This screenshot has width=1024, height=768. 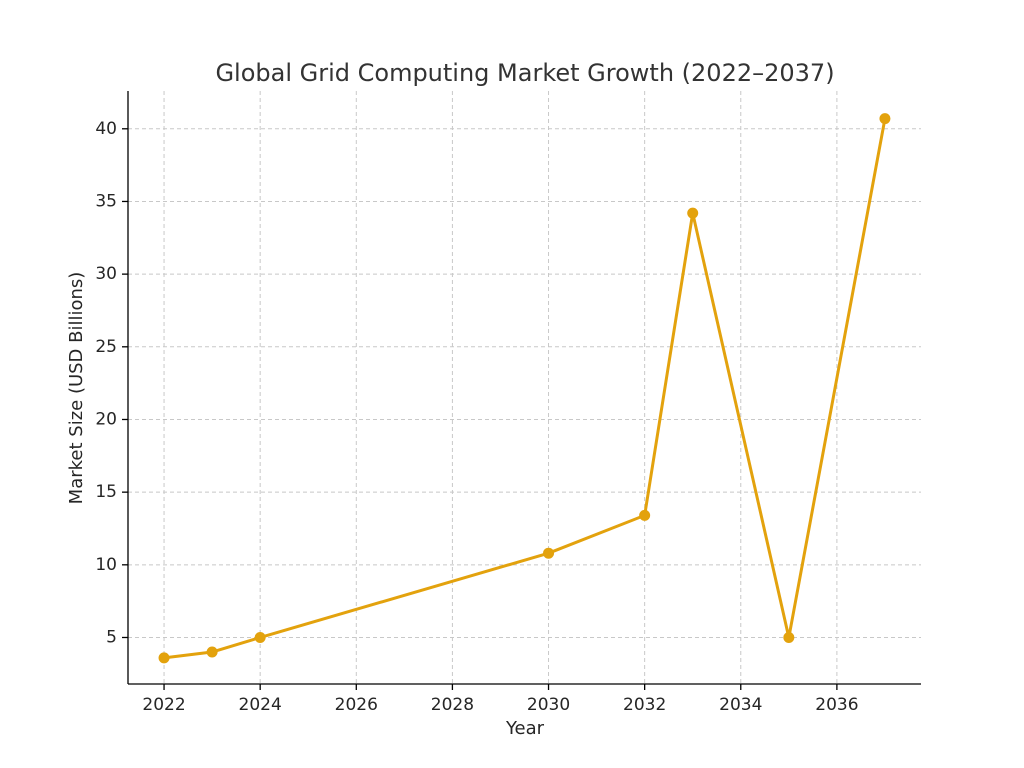 I want to click on y-axis-label: Market Size (USD Billions), so click(x=76, y=388).